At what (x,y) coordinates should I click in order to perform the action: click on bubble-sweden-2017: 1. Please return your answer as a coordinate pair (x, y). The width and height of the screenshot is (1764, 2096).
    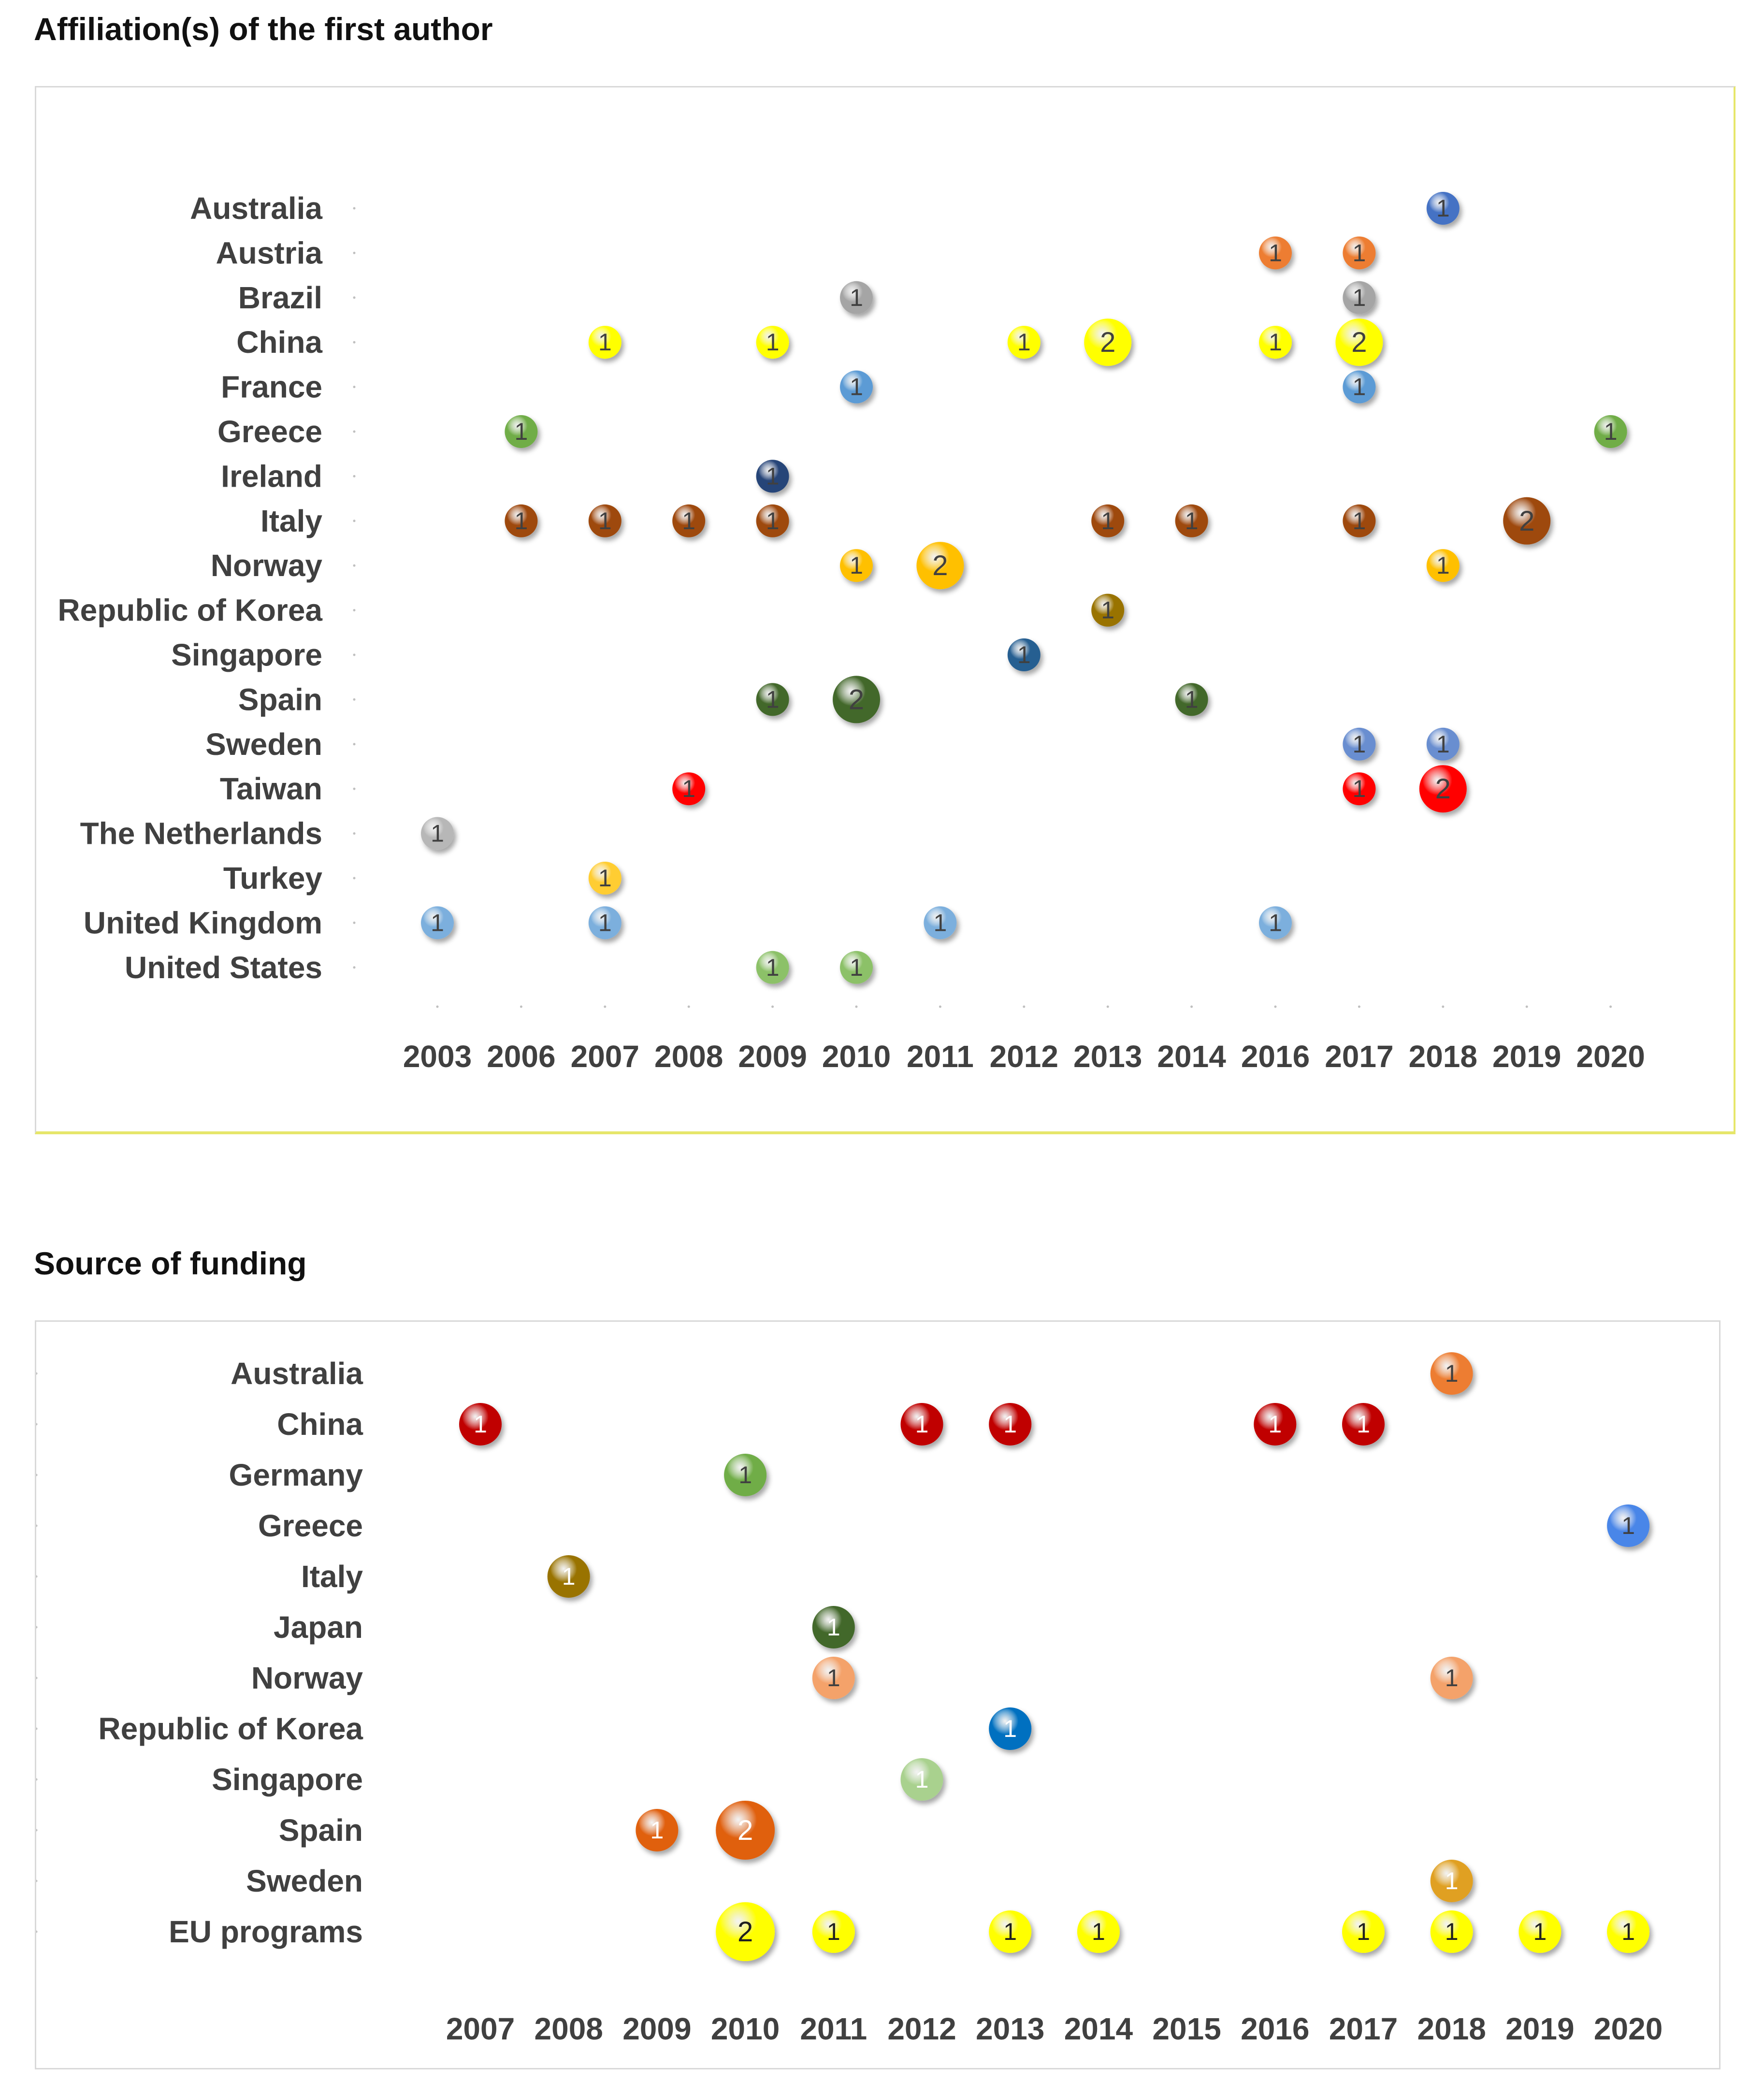
    Looking at the image, I should click on (1359, 744).